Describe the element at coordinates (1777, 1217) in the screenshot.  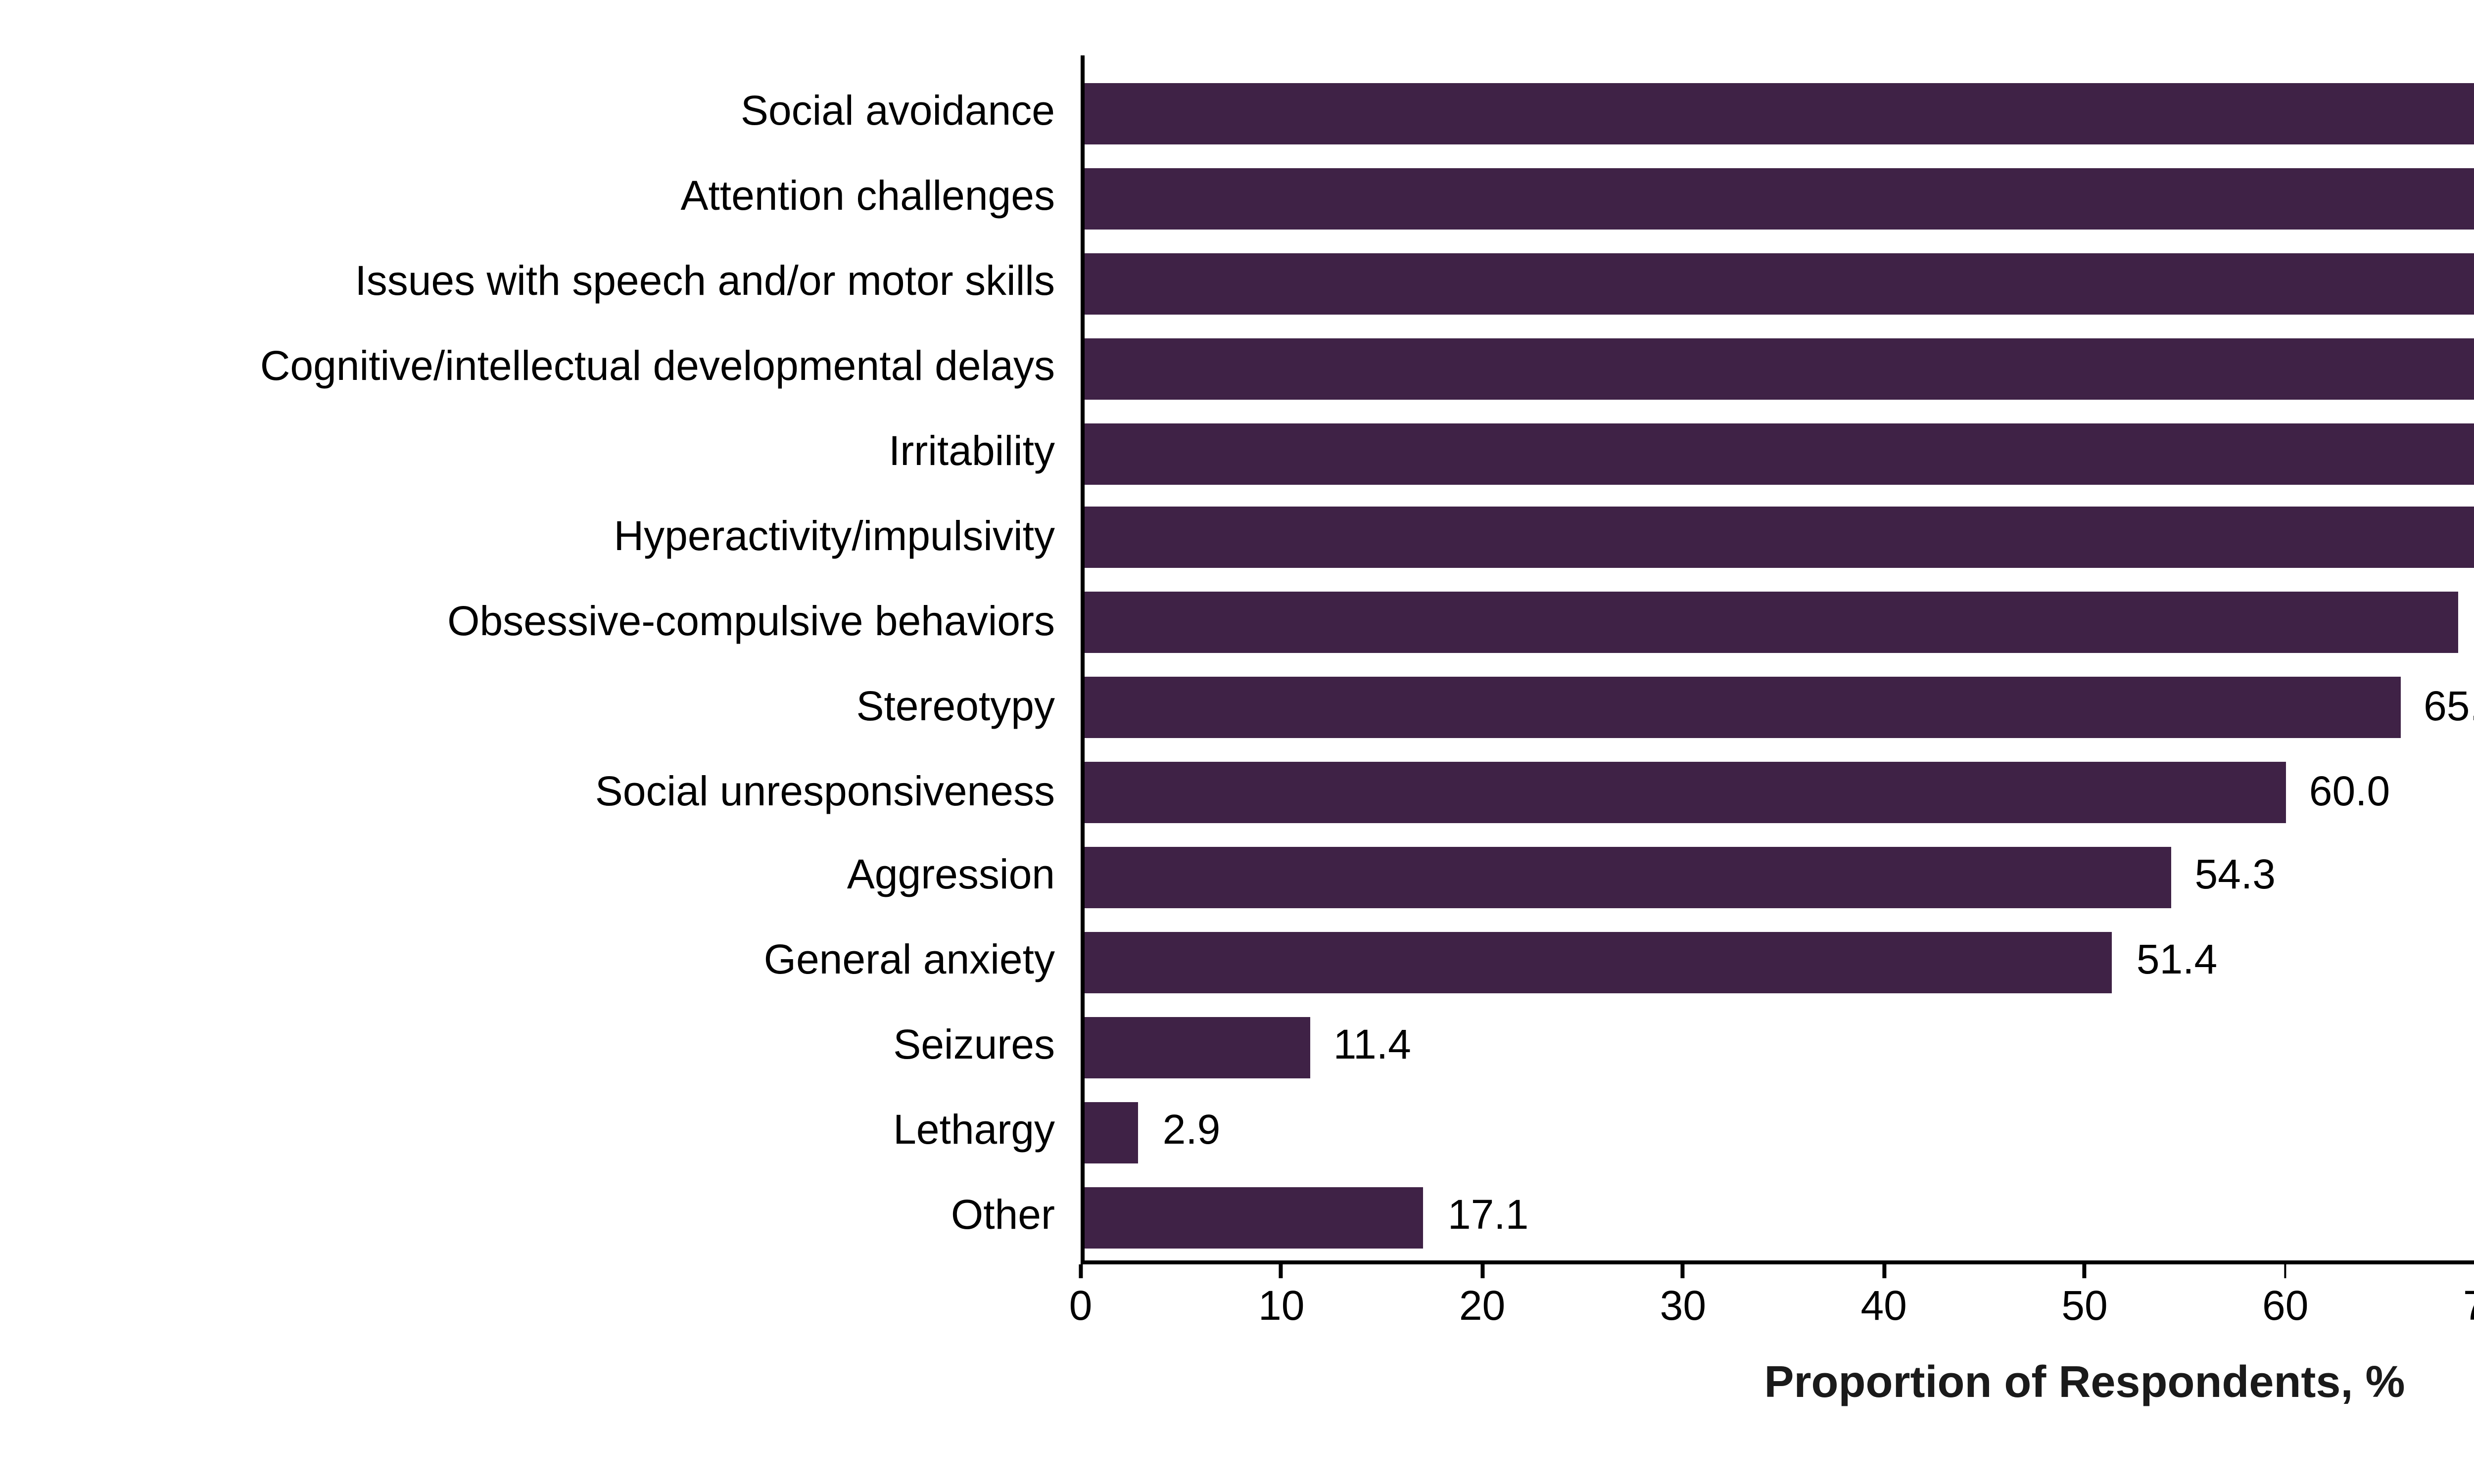
I see `bar-track: 17.1` at that location.